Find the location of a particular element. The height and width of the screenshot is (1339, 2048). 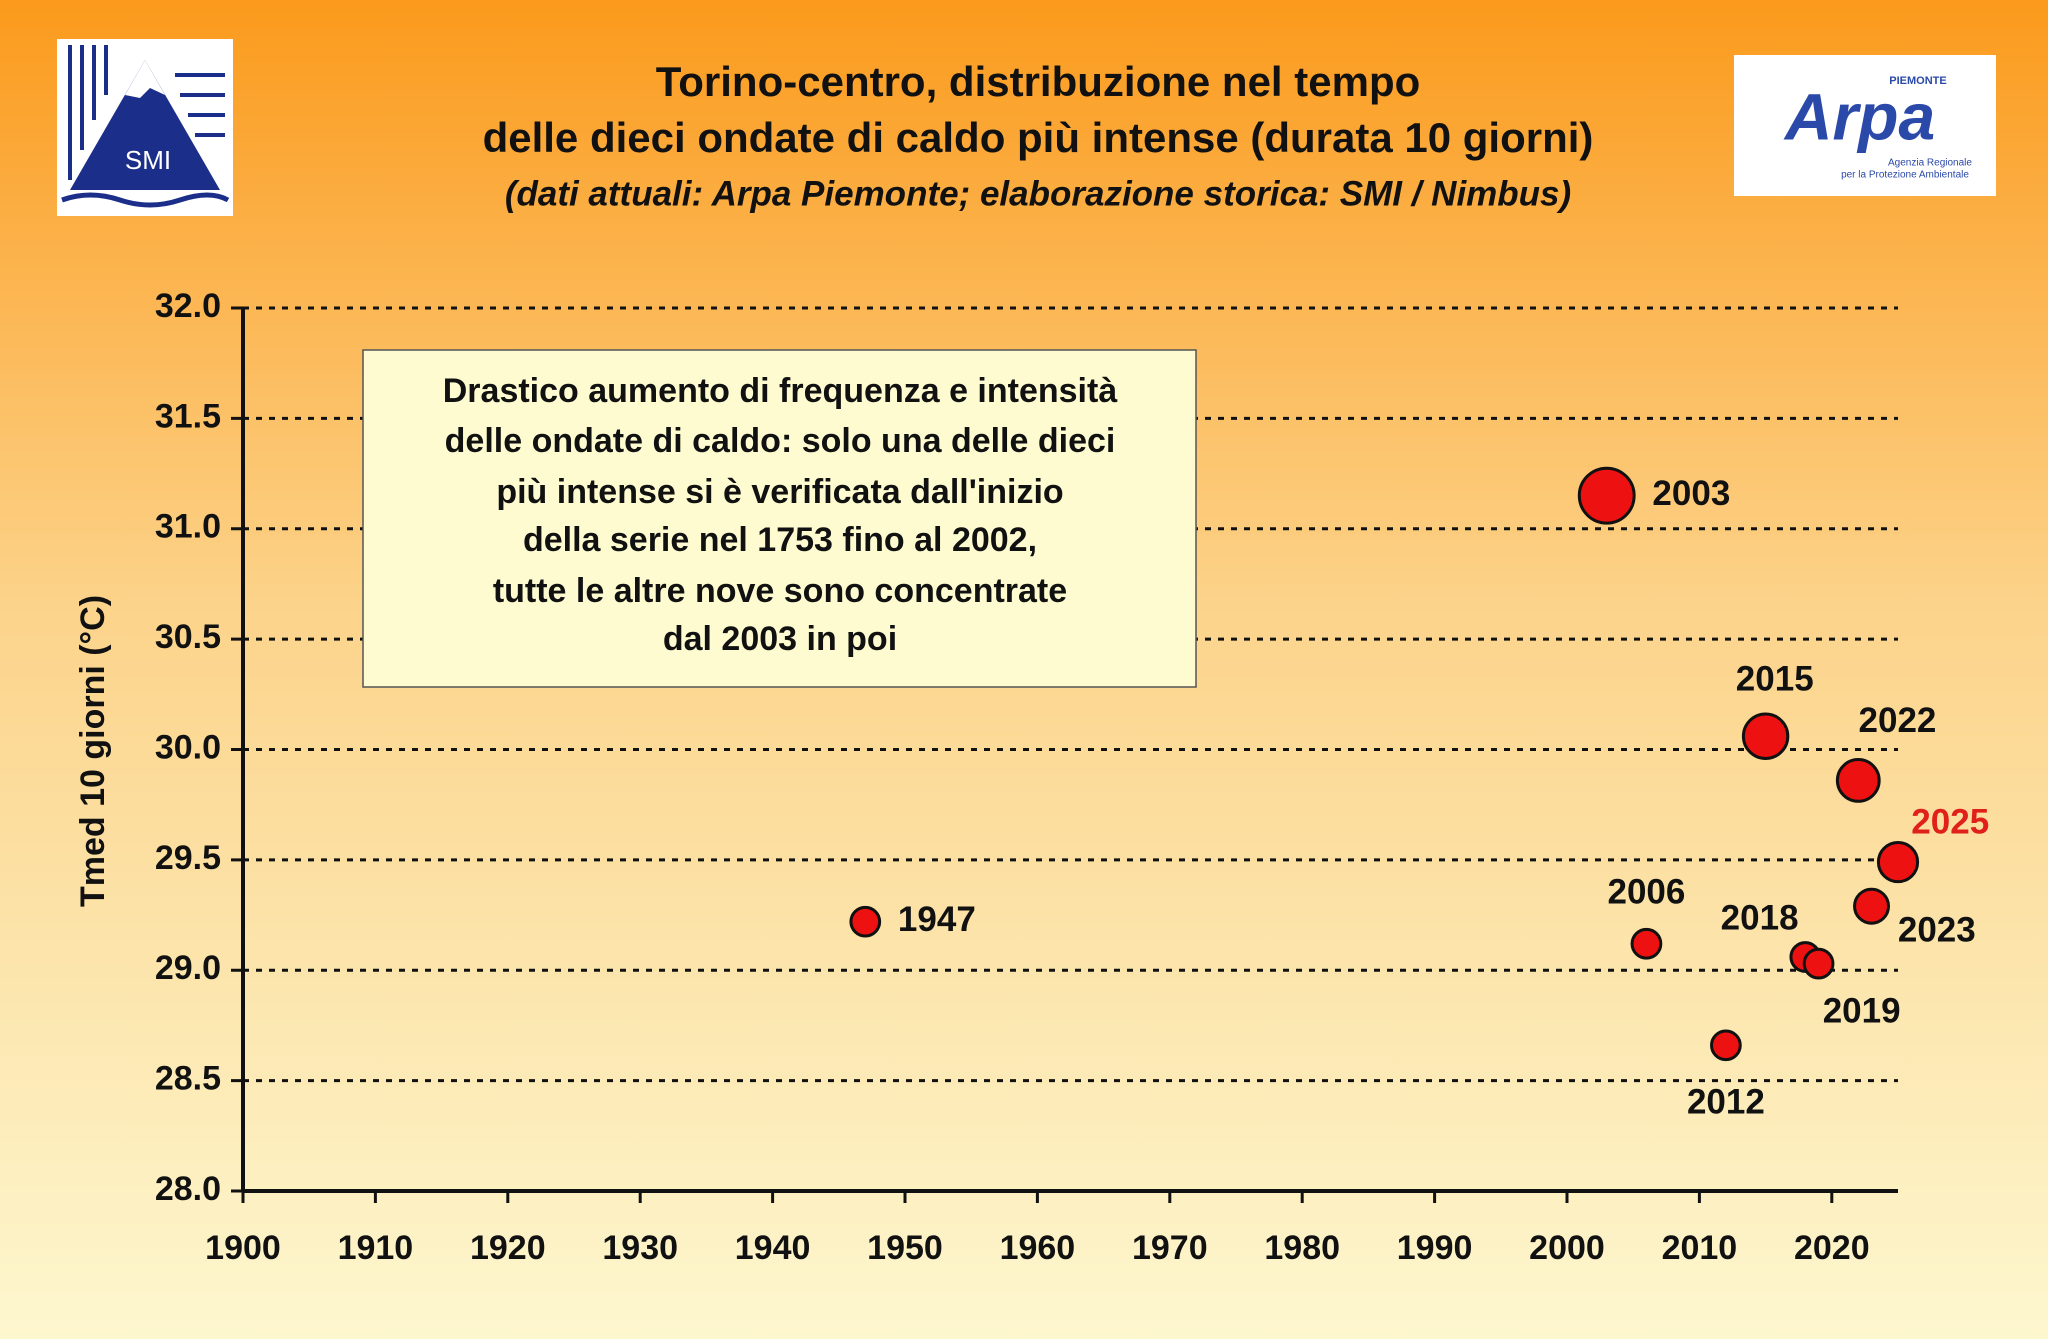

smi-logo-text: SMI is located at coordinates (148, 160).